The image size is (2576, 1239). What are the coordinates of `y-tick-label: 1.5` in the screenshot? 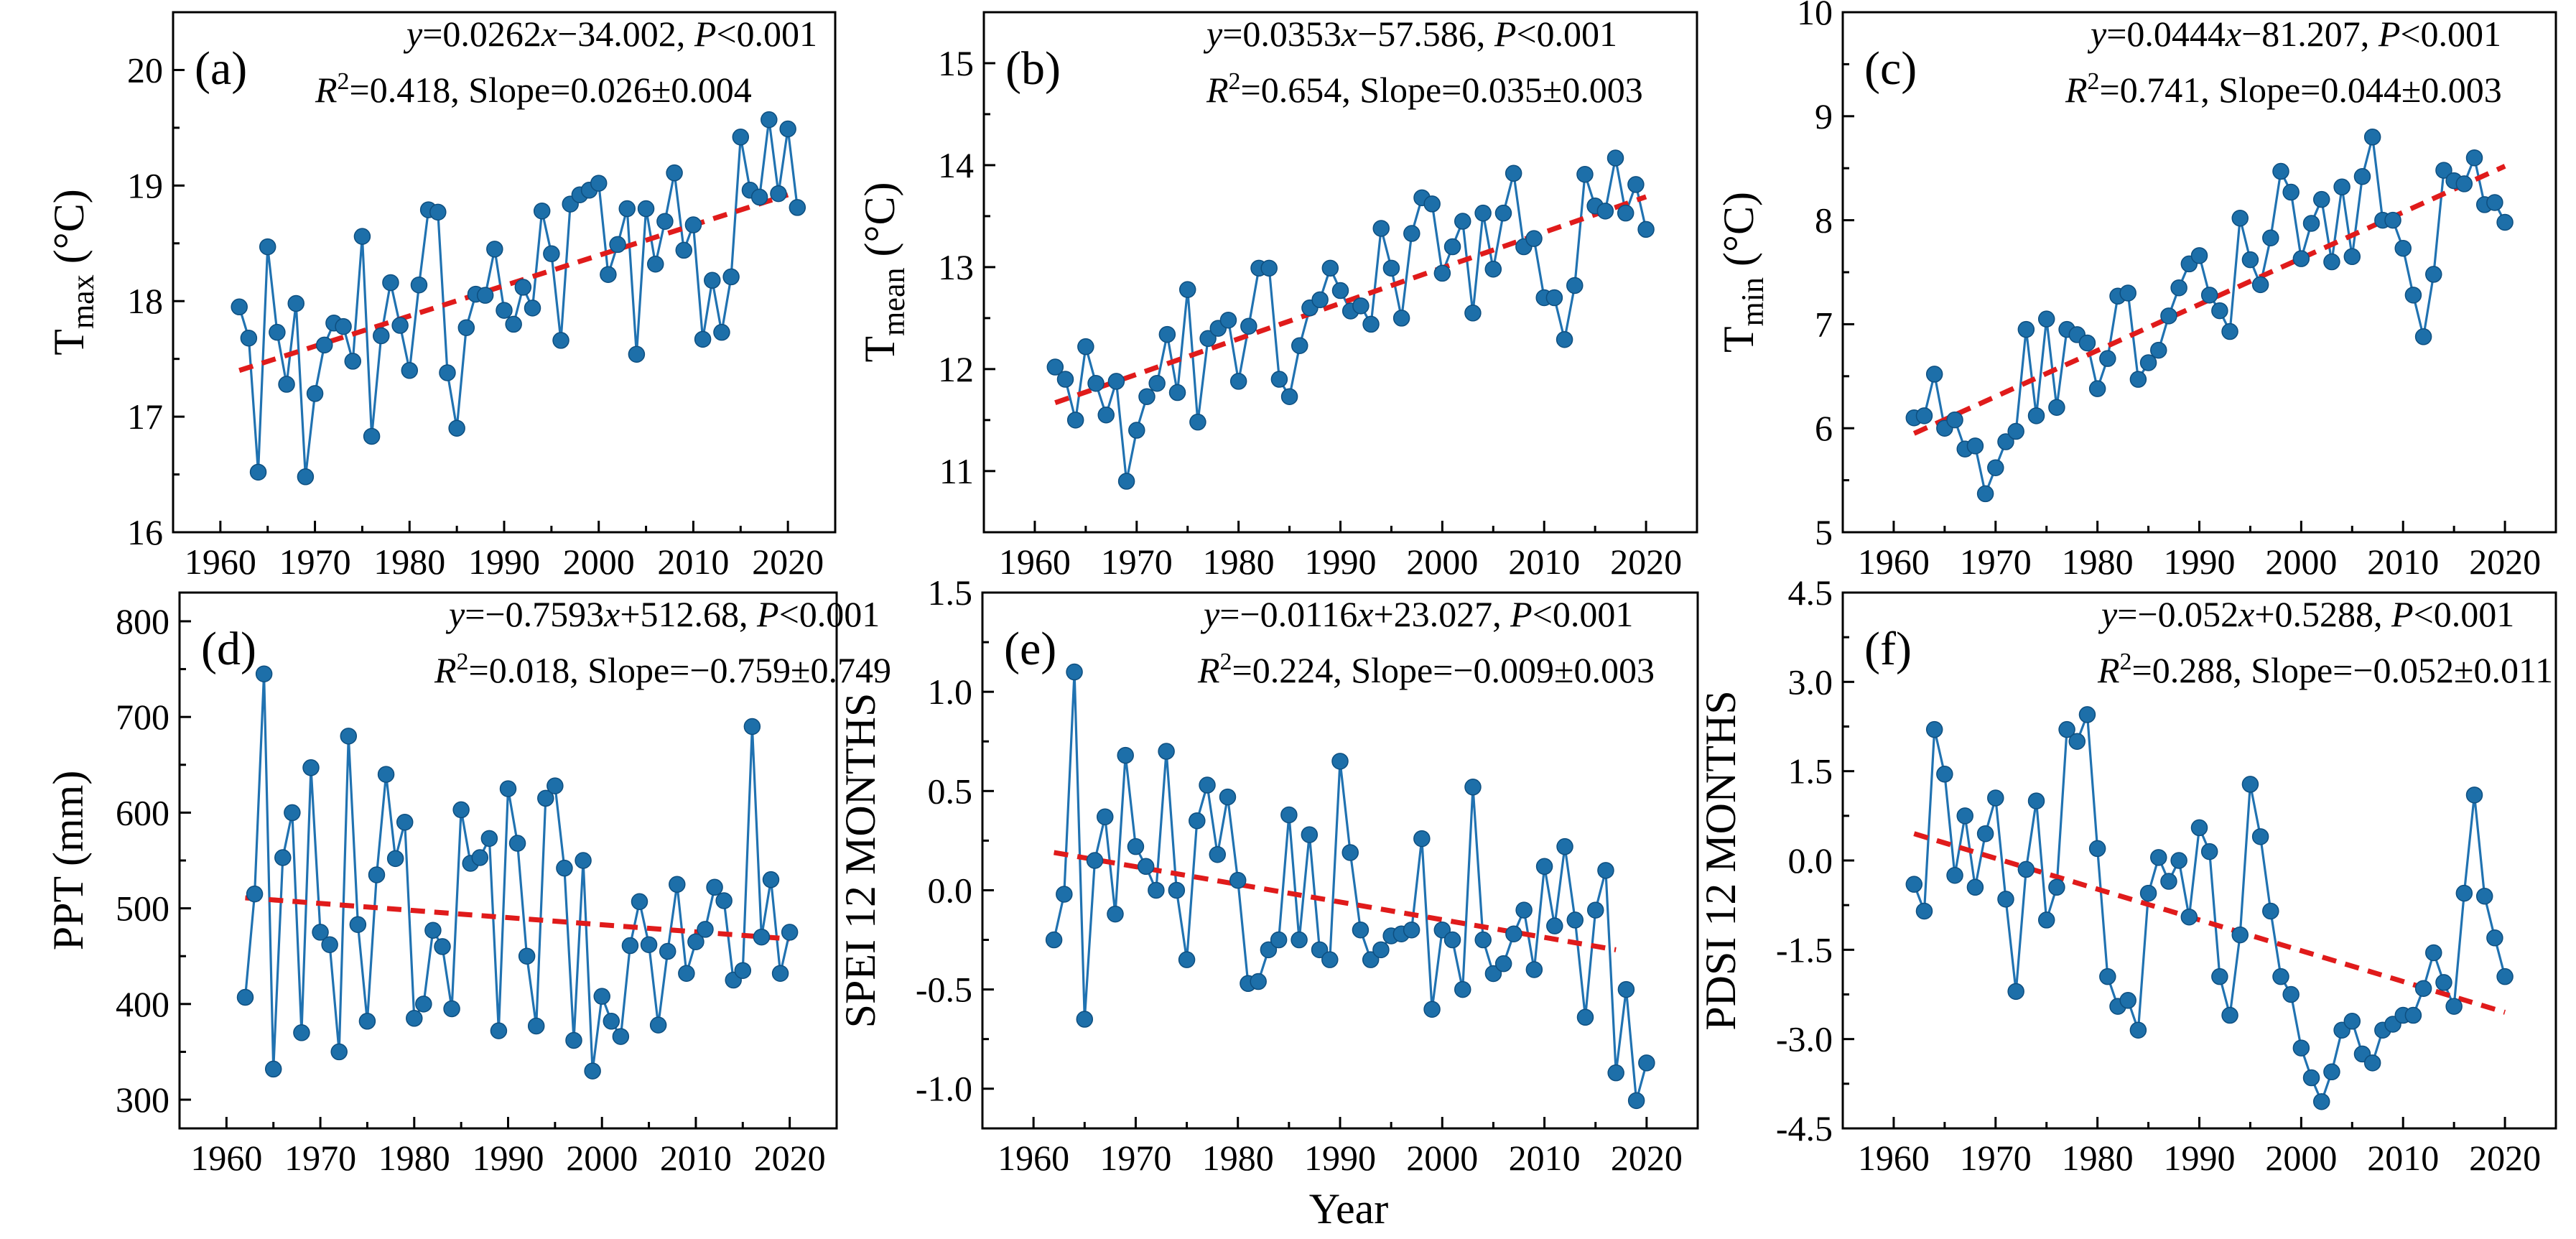 It's located at (951, 592).